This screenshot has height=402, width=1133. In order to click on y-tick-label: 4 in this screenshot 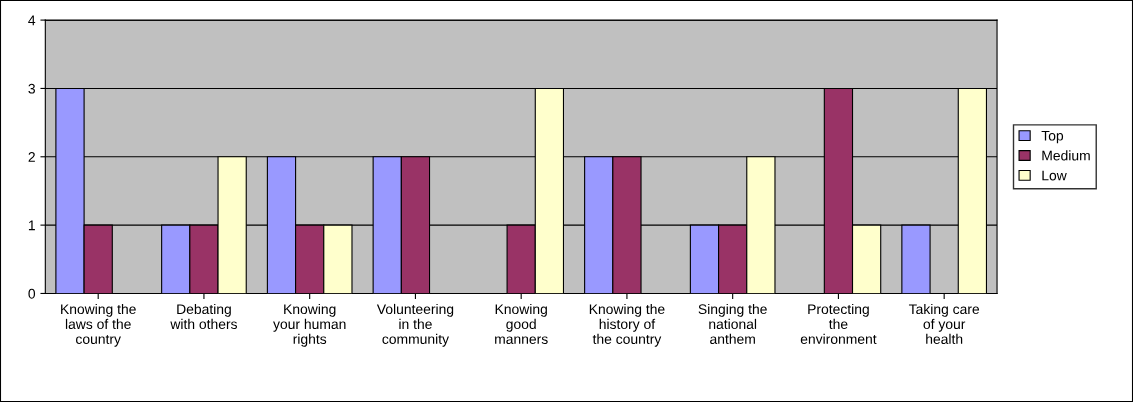, I will do `click(32, 20)`.